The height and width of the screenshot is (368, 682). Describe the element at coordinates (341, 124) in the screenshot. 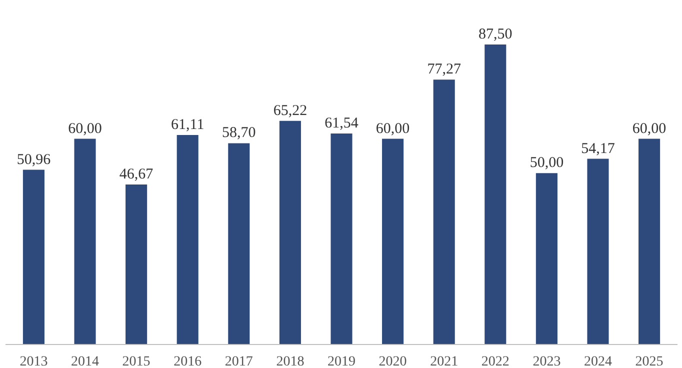

I see `data-label: 61,54` at that location.